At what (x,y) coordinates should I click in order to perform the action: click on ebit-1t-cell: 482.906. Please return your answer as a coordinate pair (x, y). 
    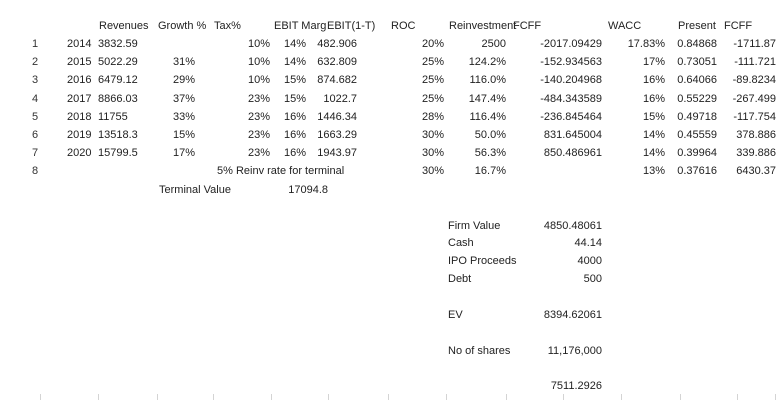
    Looking at the image, I should click on (337, 44).